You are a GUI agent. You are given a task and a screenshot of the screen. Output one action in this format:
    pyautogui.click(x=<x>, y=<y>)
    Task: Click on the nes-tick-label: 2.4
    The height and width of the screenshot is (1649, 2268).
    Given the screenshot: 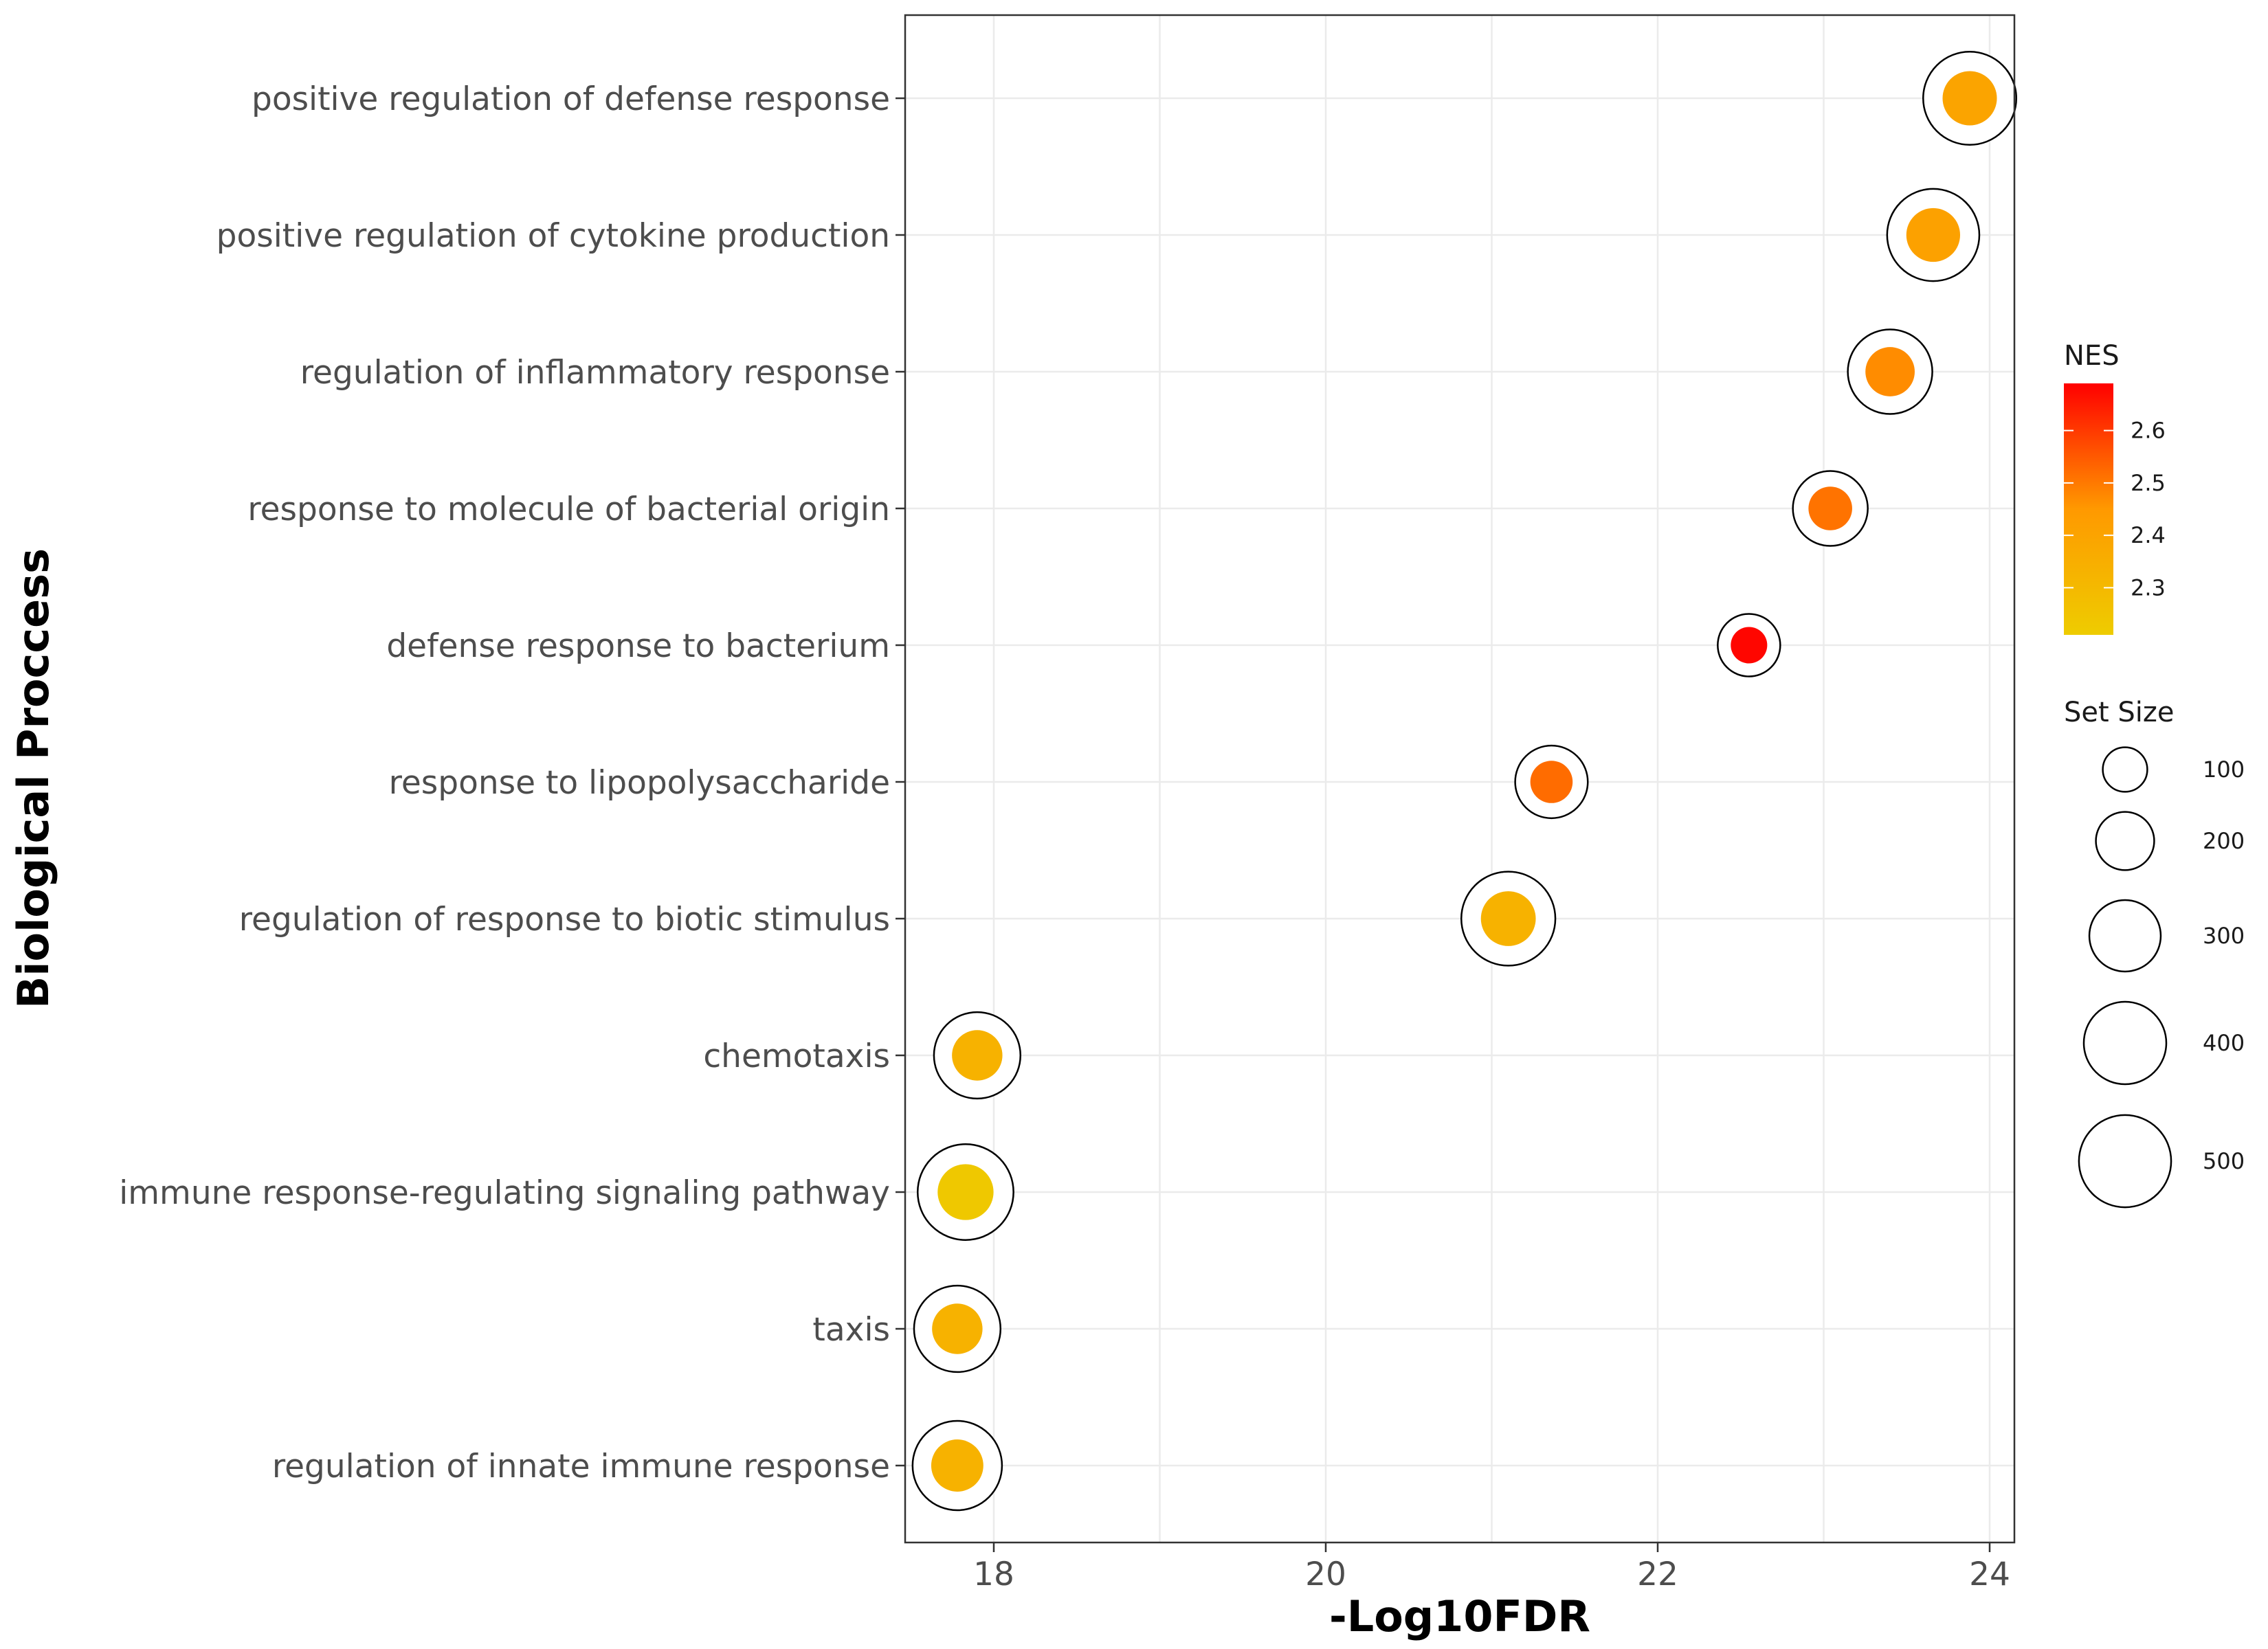 What is the action you would take?
    pyautogui.click(x=2148, y=535)
    